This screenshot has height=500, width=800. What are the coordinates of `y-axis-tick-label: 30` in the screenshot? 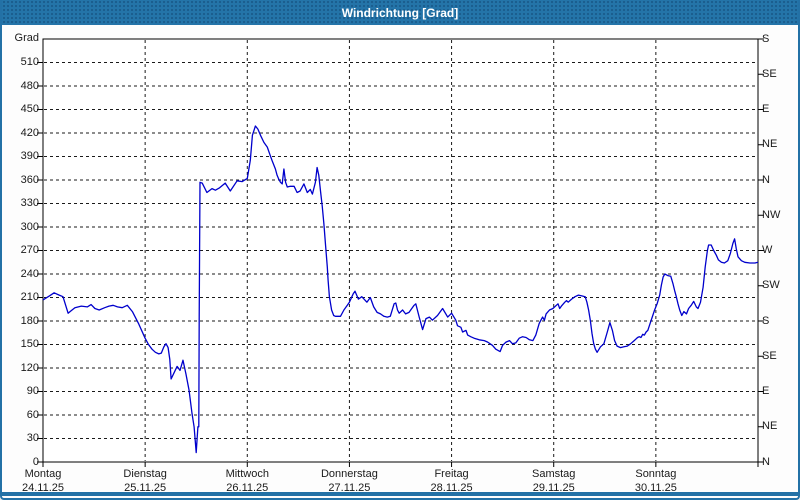 It's located at (32, 438).